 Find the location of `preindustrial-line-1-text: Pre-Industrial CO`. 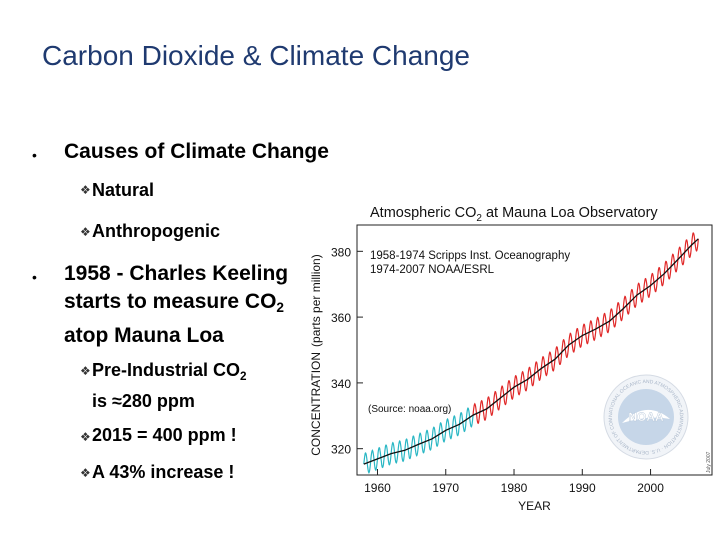

preindustrial-line-1-text: Pre-Industrial CO is located at coordinates (166, 370).